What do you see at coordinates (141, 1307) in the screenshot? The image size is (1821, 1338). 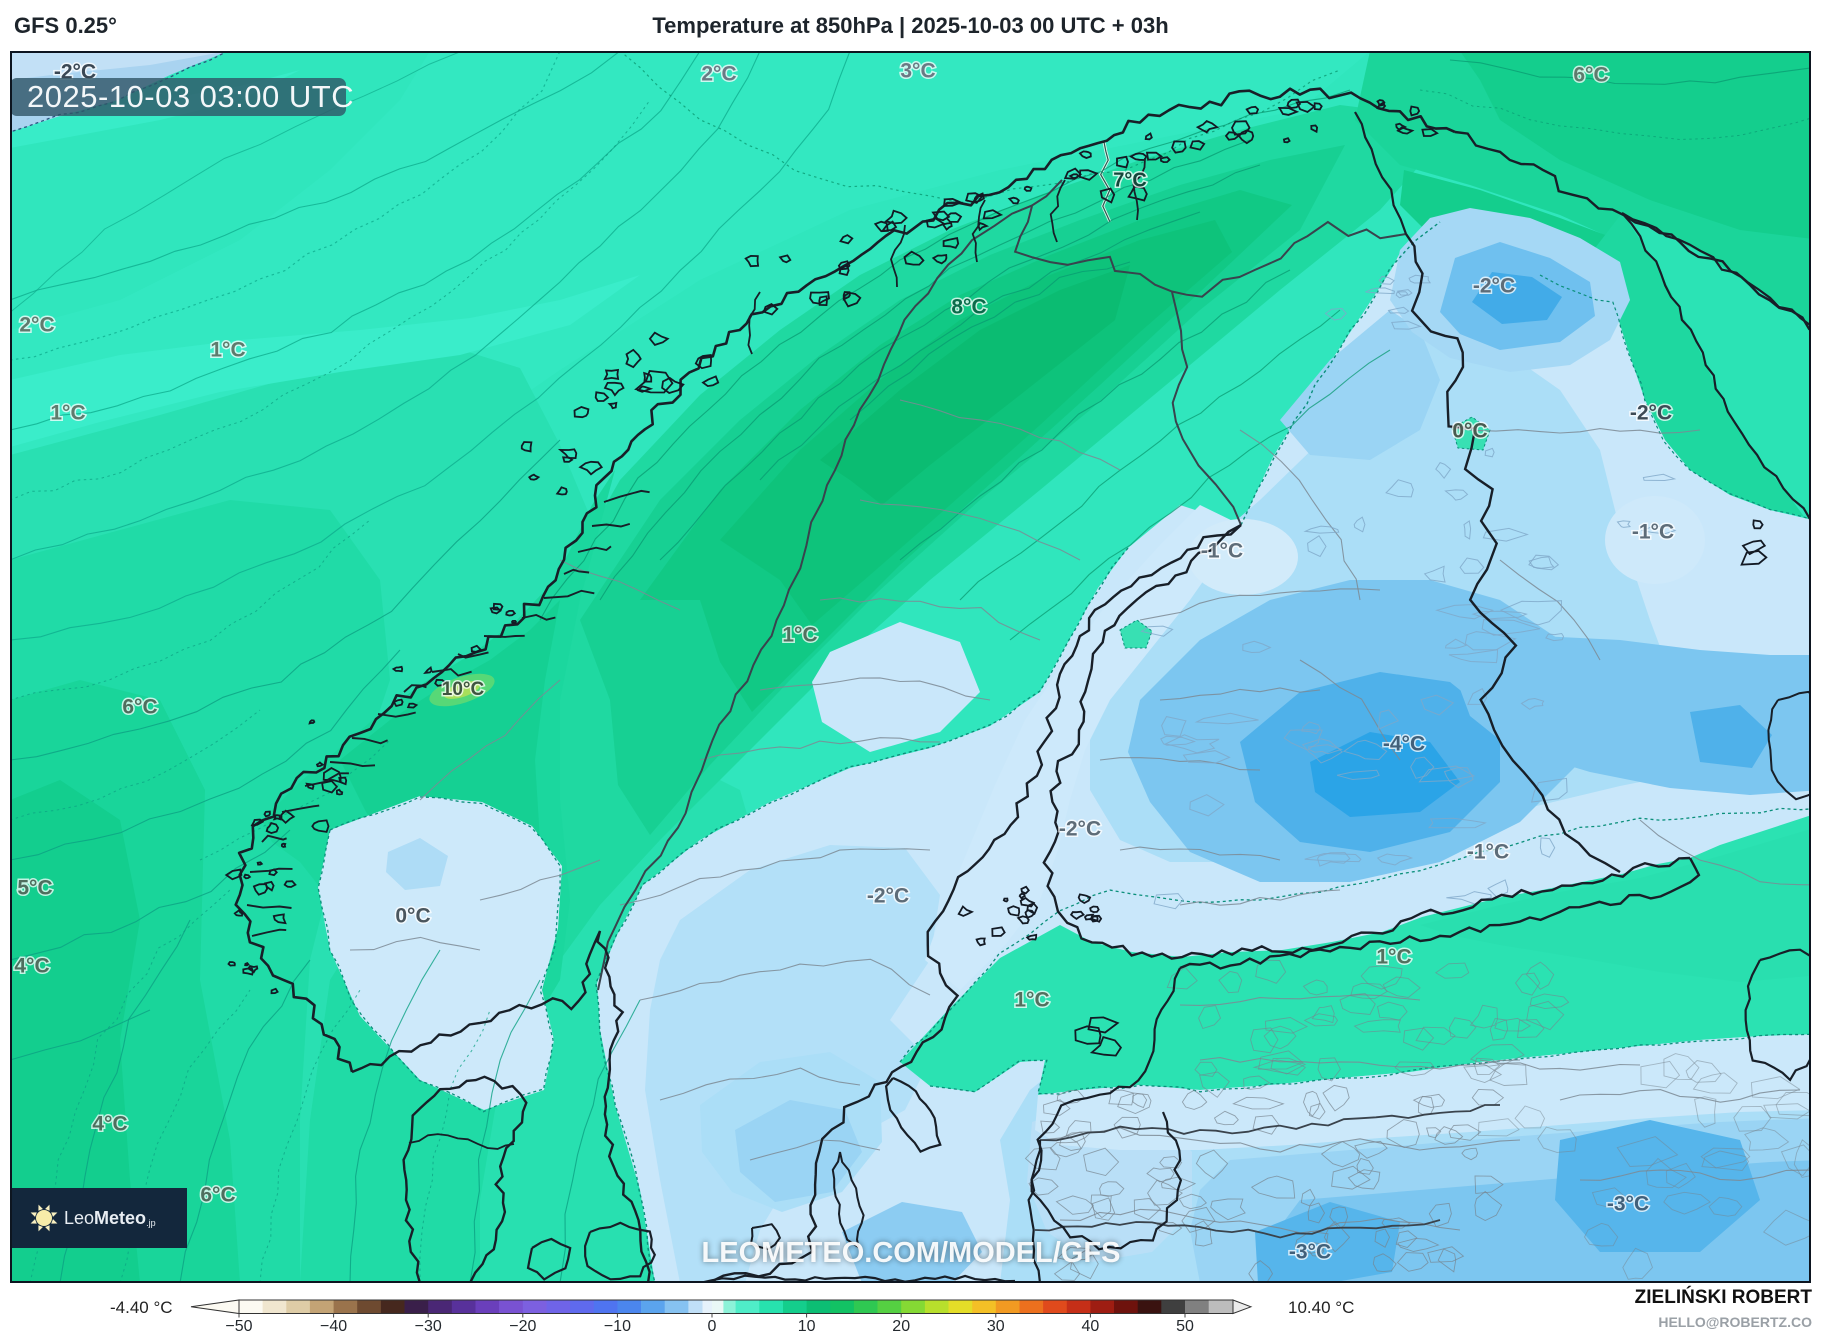 I see `svg-text: -4.40 °C` at bounding box center [141, 1307].